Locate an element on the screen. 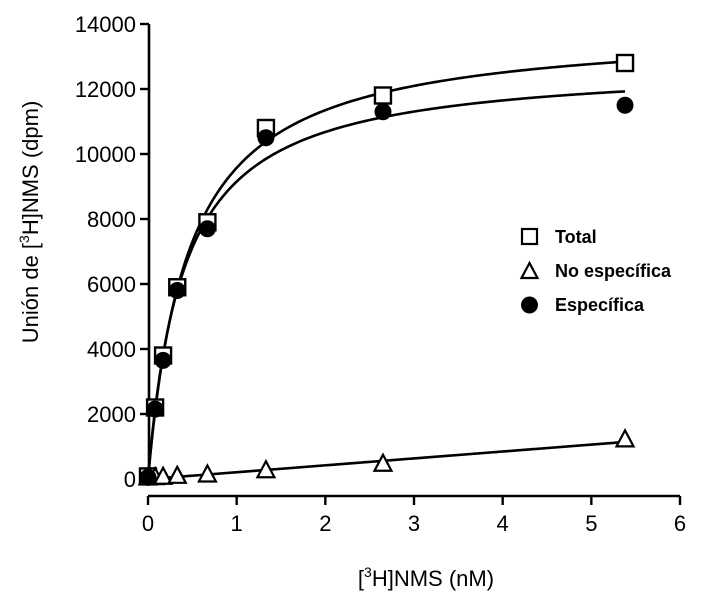  y-tick-label: 4000 is located at coordinates (111, 349).